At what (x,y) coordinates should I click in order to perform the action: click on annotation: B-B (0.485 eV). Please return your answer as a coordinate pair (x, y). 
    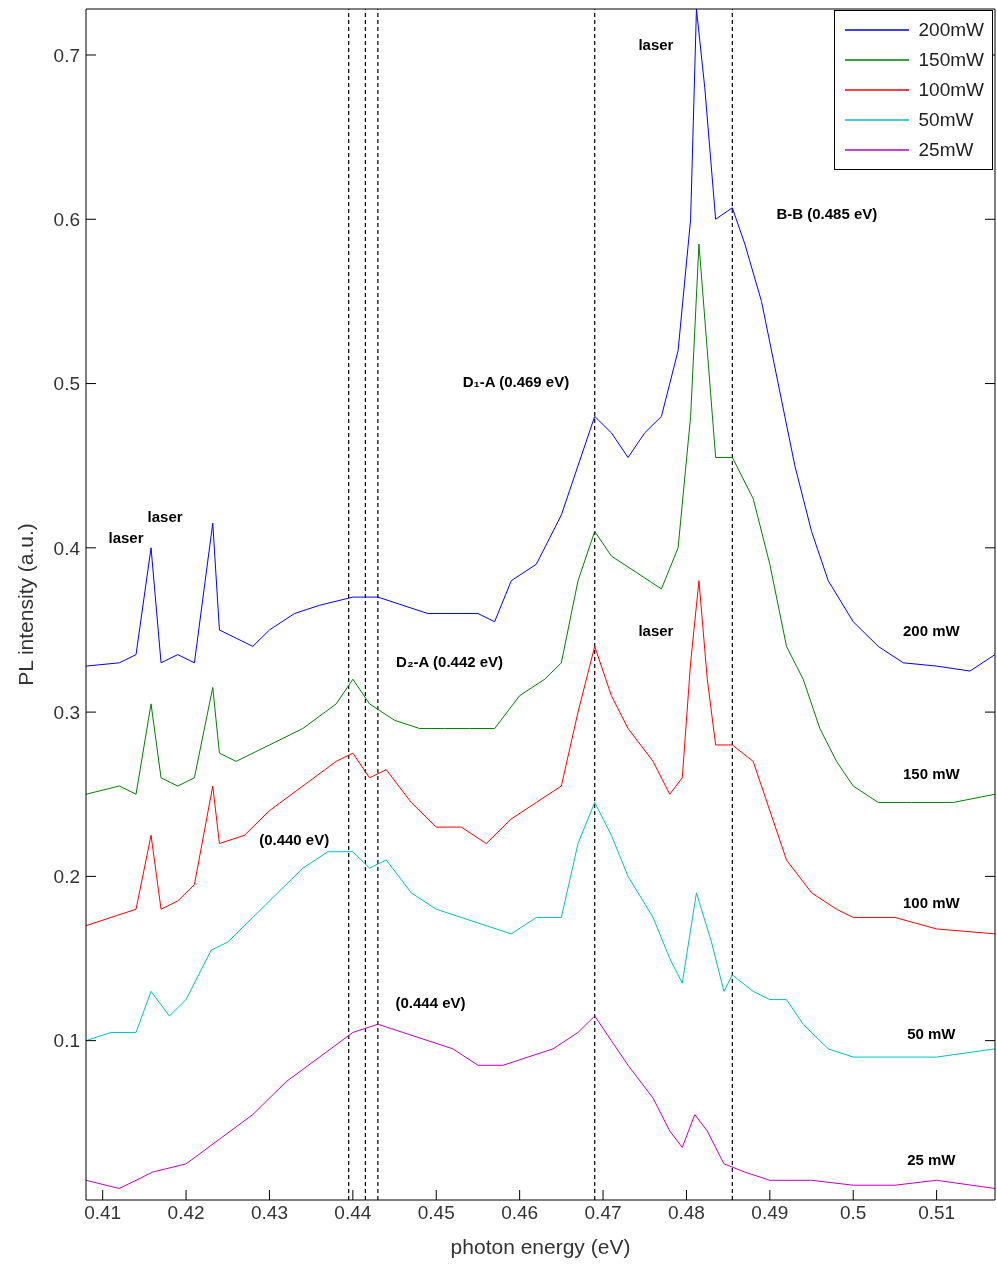
    Looking at the image, I should click on (827, 213).